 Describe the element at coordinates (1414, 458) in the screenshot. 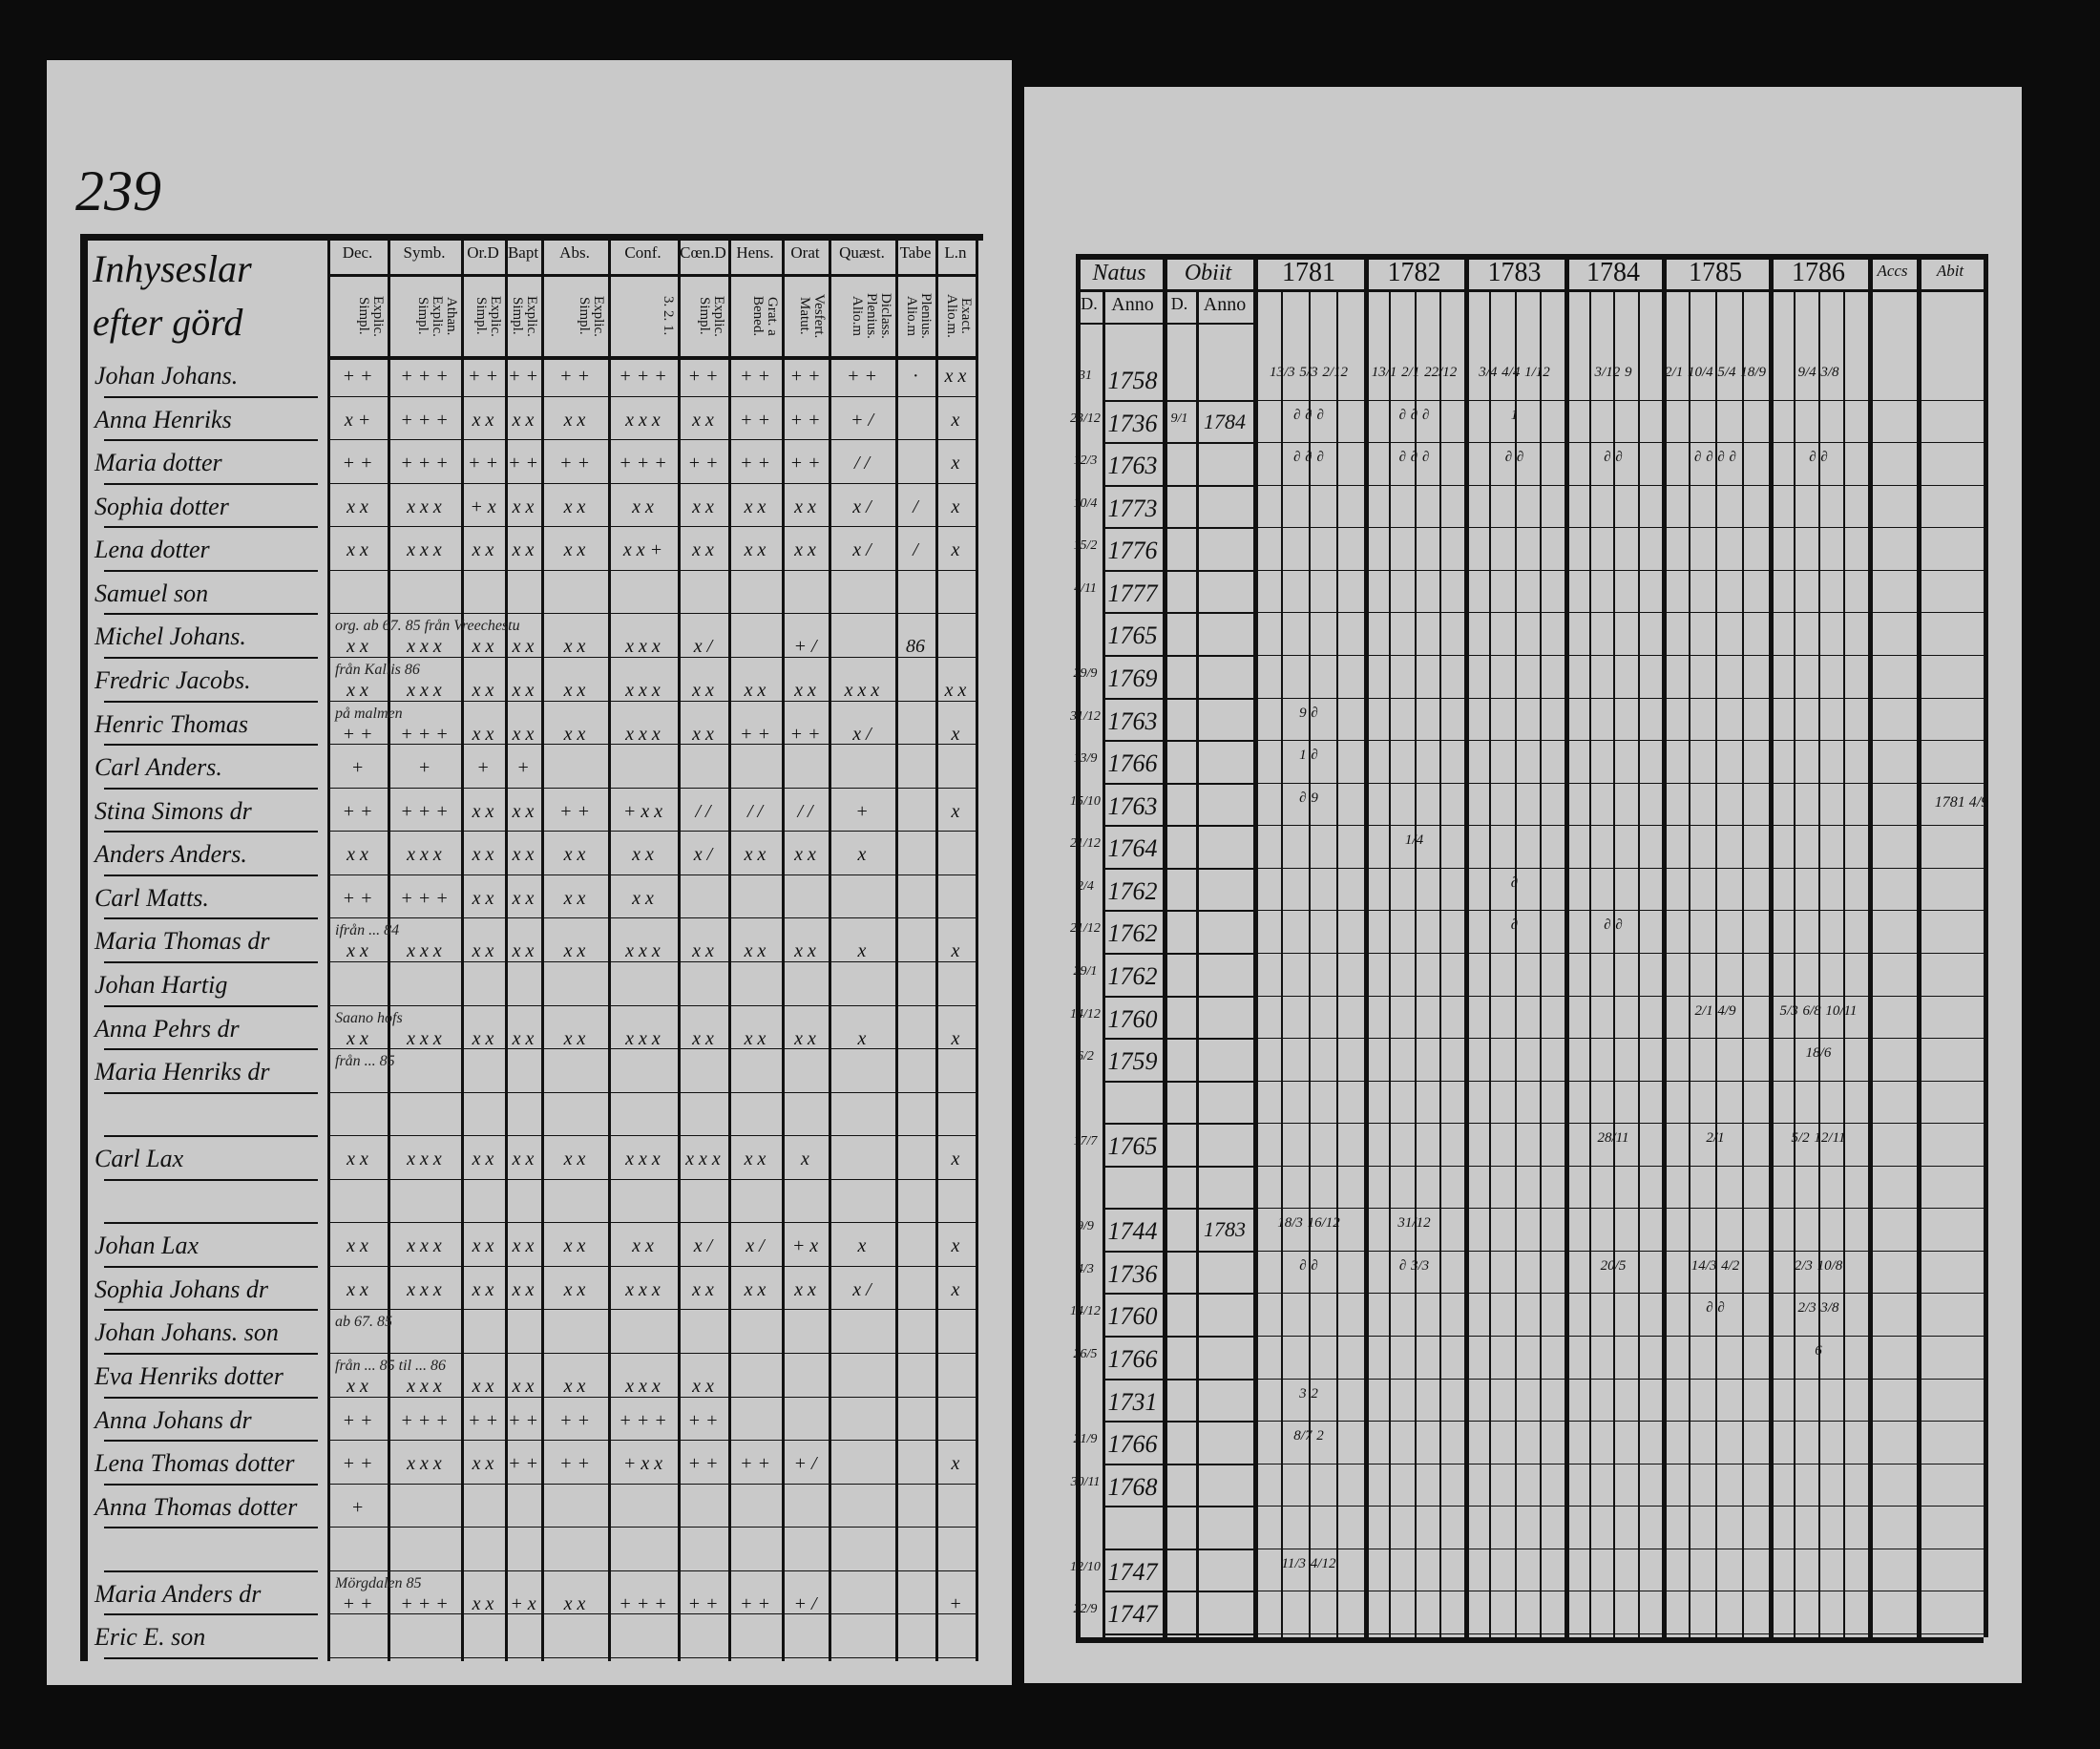

I see `year-mark: ∂ ∂ ∂` at that location.